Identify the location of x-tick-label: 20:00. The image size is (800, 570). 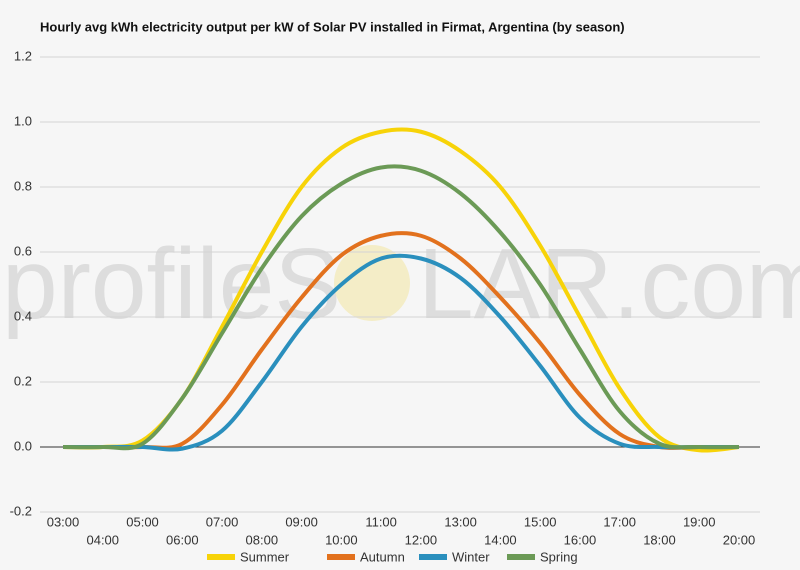
(739, 539).